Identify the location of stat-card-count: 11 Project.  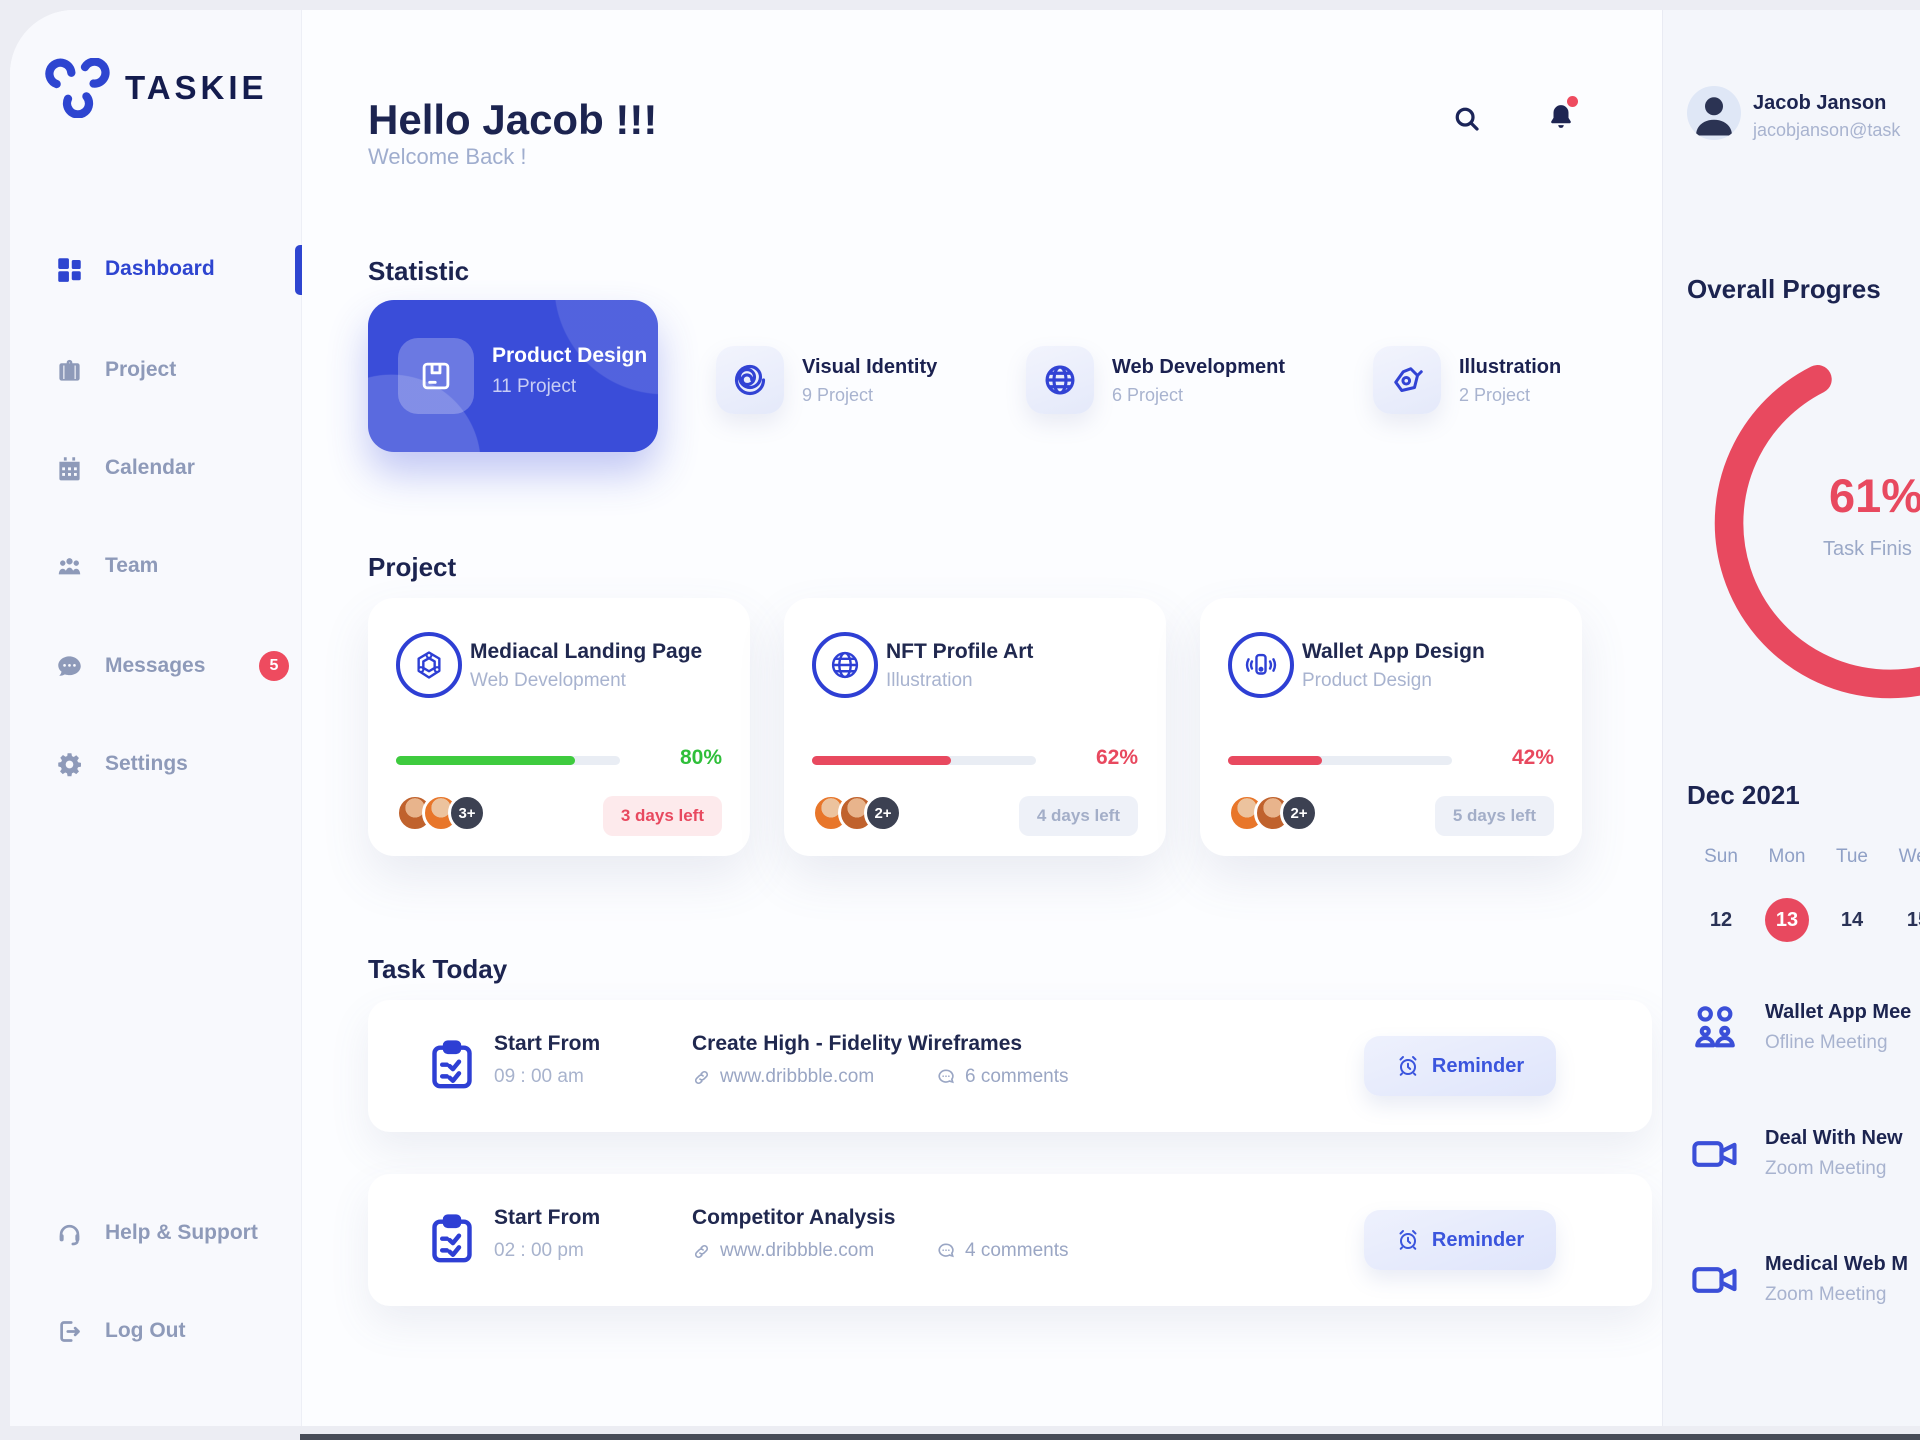
(534, 386).